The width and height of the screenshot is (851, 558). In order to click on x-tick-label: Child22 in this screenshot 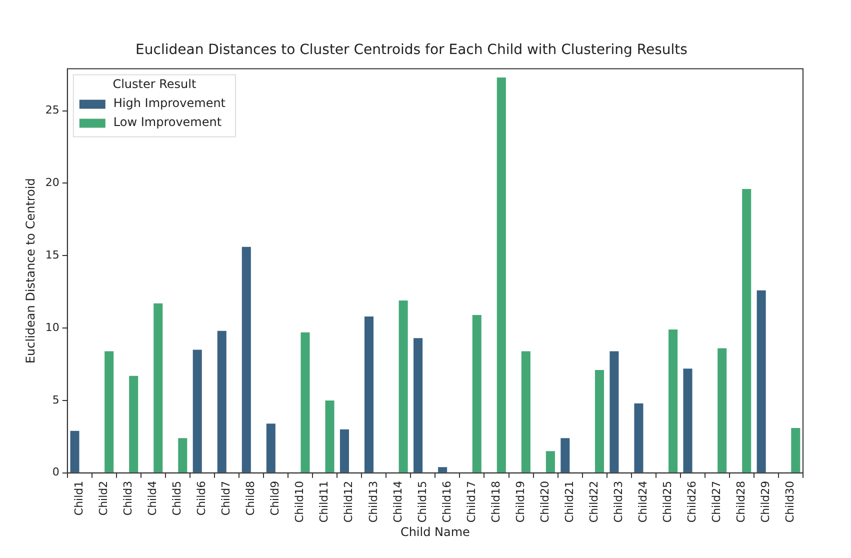, I will do `click(593, 501)`.